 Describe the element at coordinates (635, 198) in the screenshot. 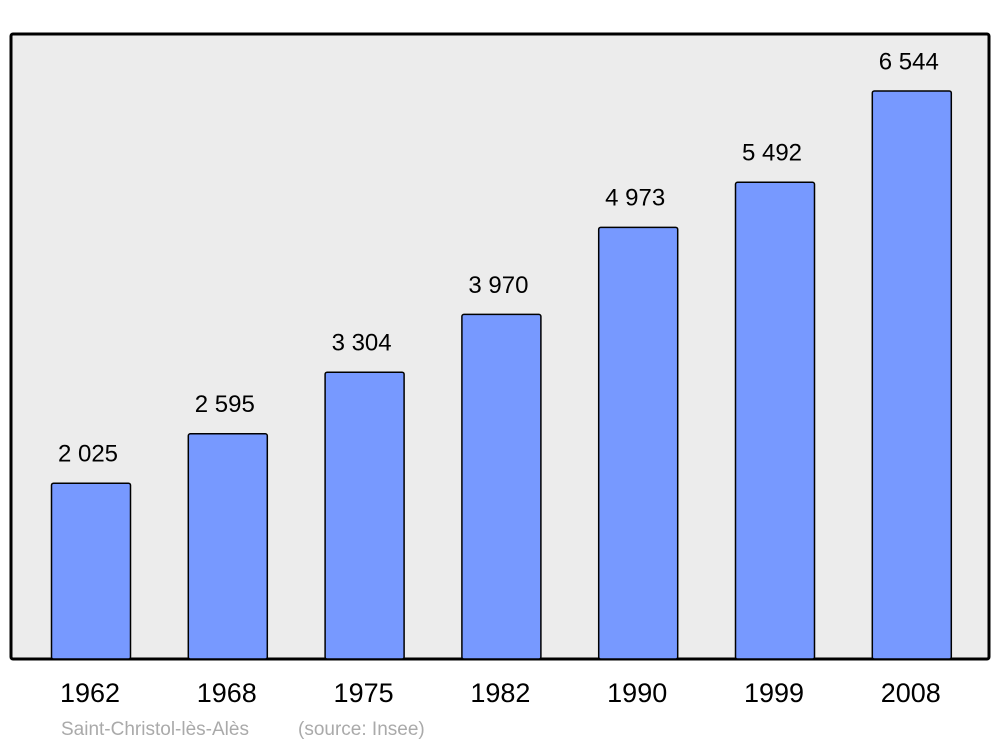

I see `value-label: 4 973` at that location.